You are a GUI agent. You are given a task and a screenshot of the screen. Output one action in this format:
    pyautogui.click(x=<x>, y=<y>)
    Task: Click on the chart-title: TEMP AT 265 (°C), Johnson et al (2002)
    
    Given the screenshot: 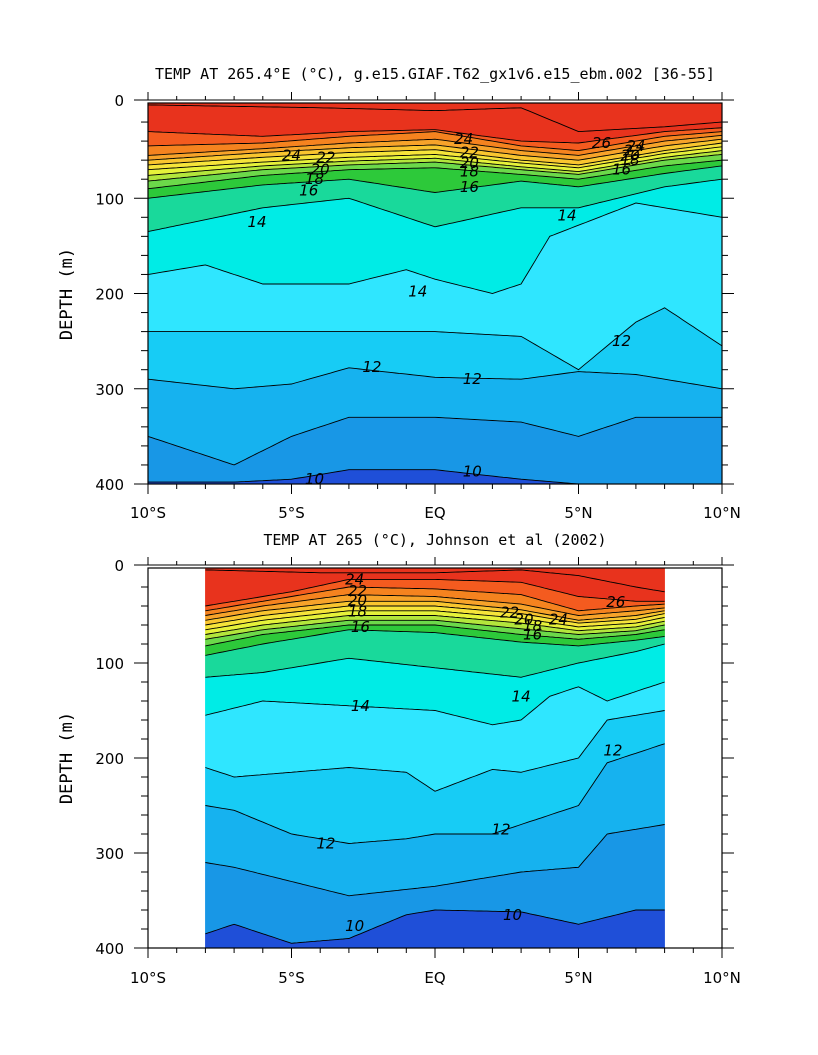 What is the action you would take?
    pyautogui.click(x=434, y=540)
    